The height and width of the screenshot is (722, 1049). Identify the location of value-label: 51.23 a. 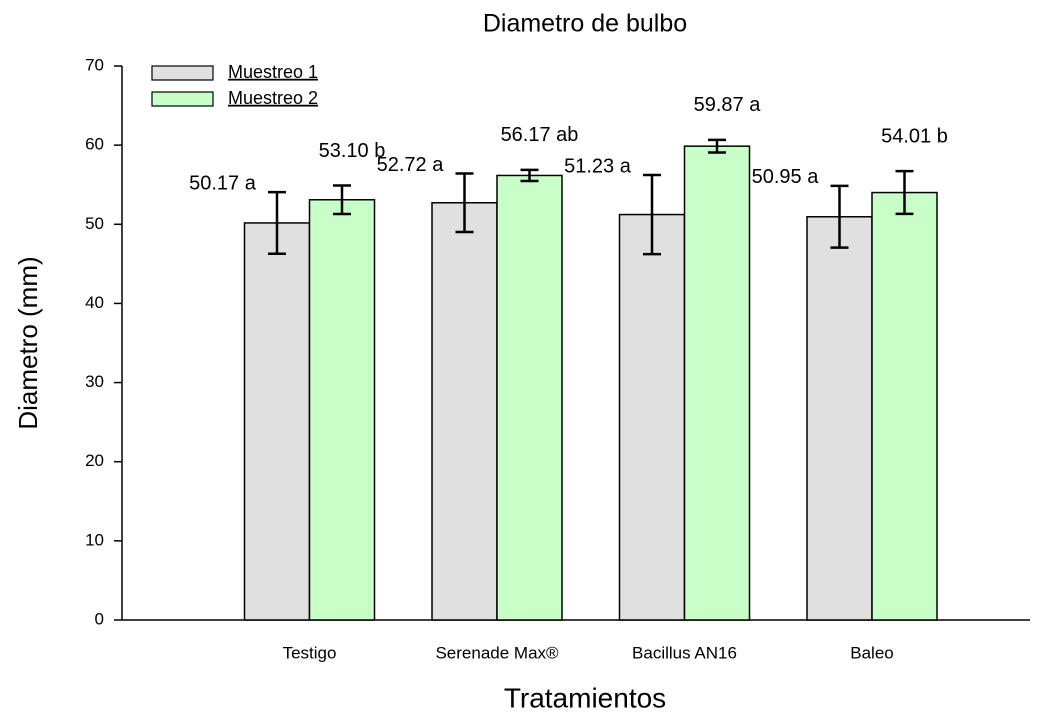
(598, 166).